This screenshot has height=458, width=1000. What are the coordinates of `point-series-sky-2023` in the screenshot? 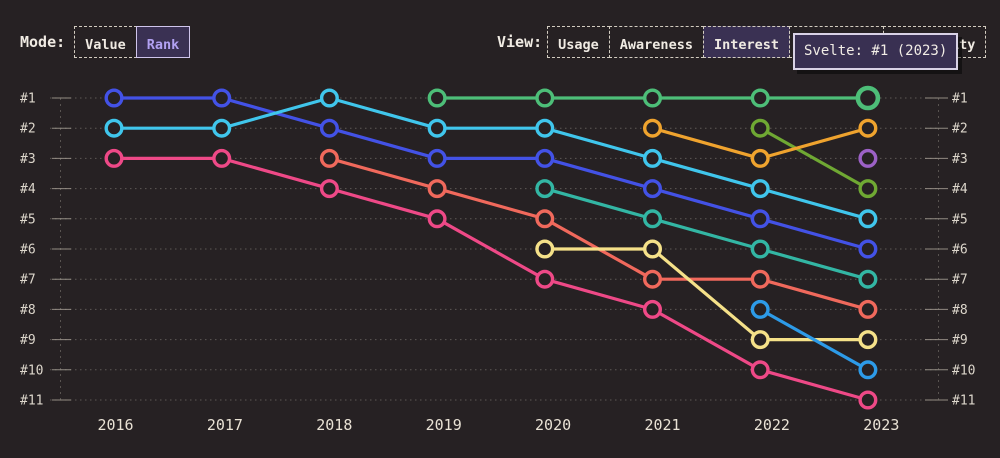 It's located at (868, 370).